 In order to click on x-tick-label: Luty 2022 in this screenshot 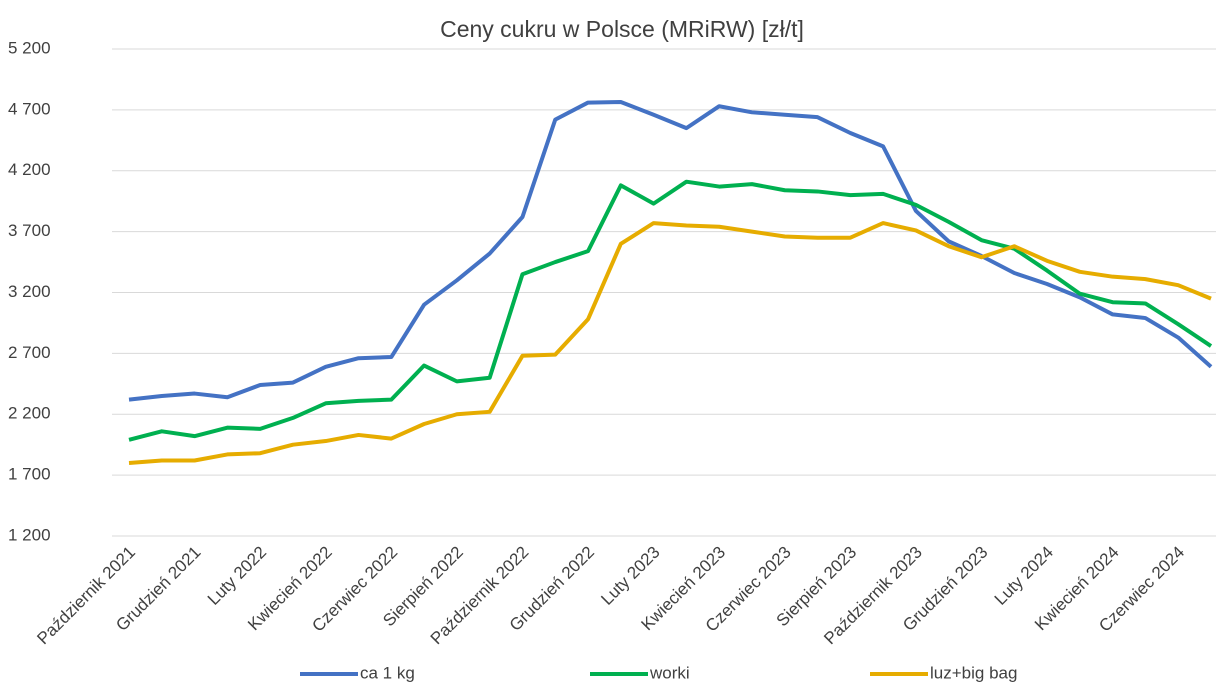, I will do `click(237, 576)`.